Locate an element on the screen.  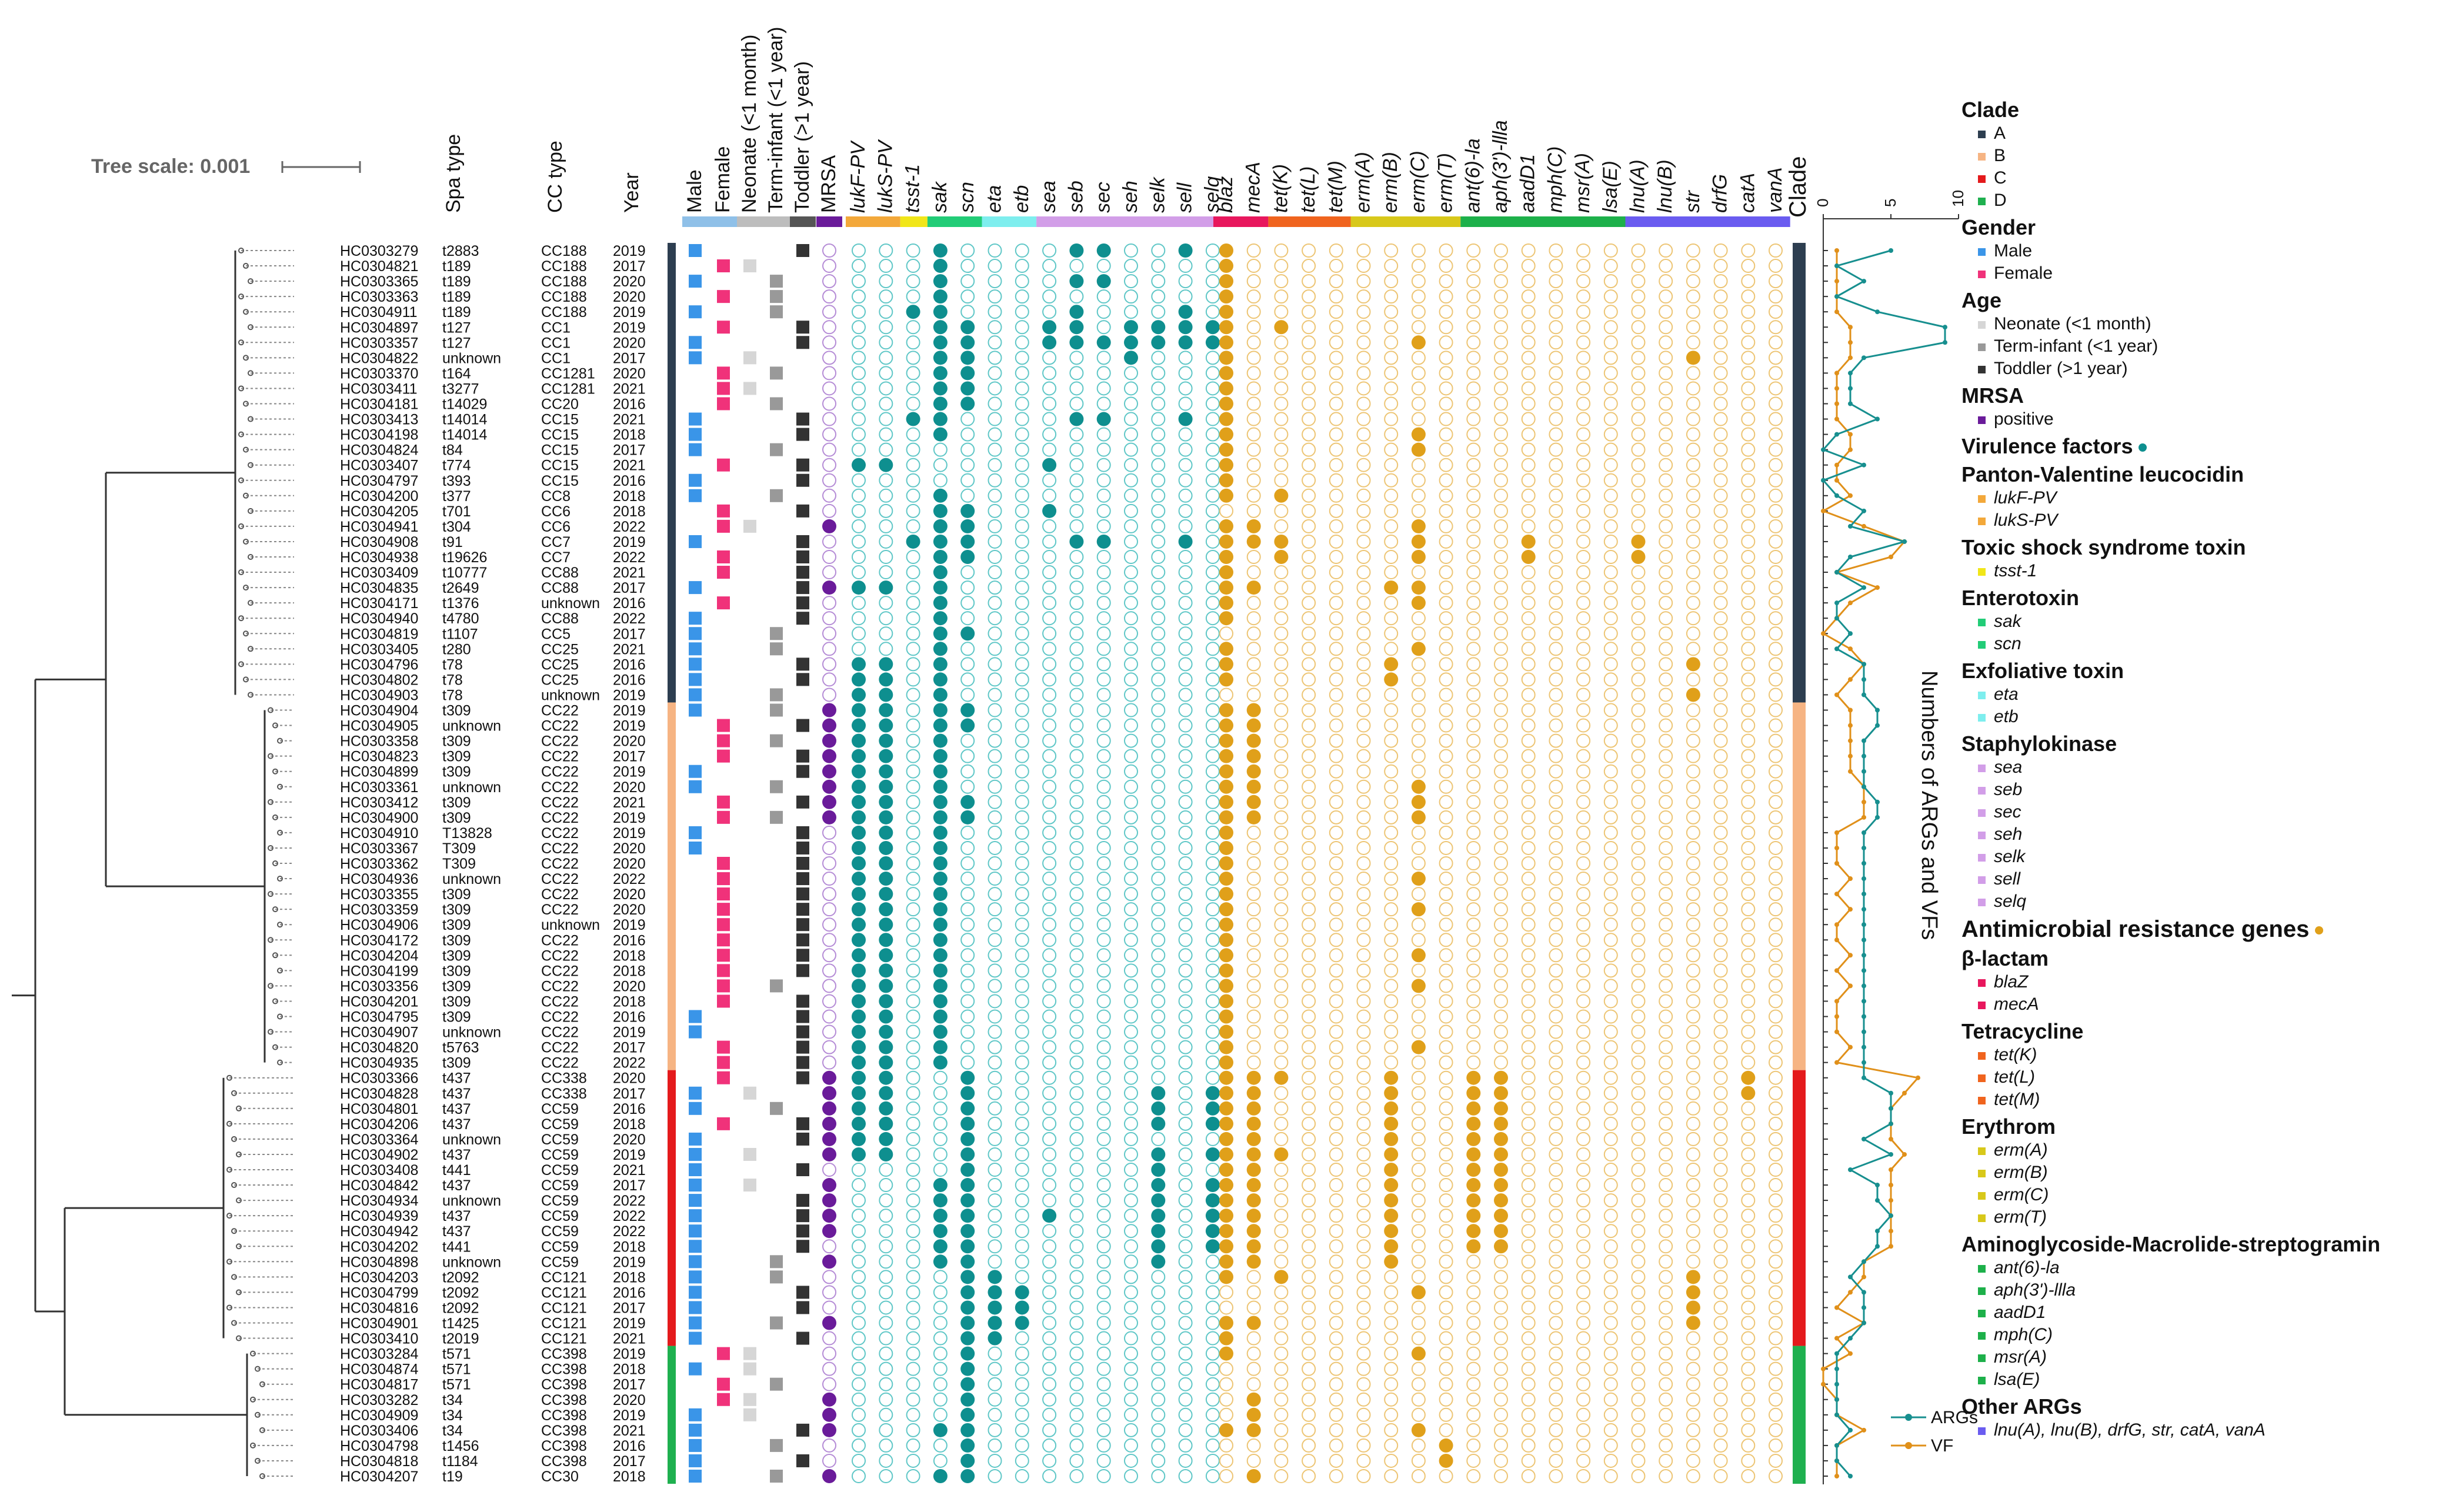
row-year: 2022 is located at coordinates (629, 1063).